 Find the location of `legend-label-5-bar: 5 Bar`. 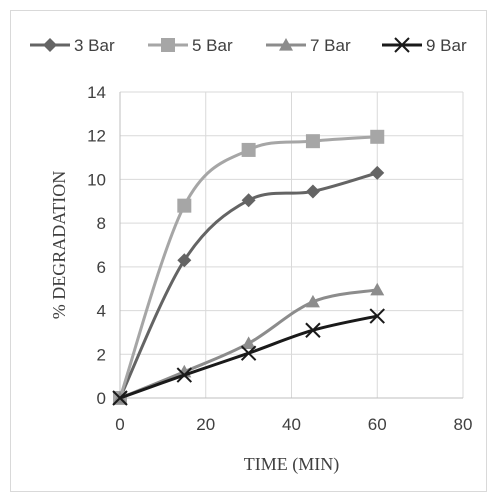

legend-label-5-bar: 5 Bar is located at coordinates (212, 45).